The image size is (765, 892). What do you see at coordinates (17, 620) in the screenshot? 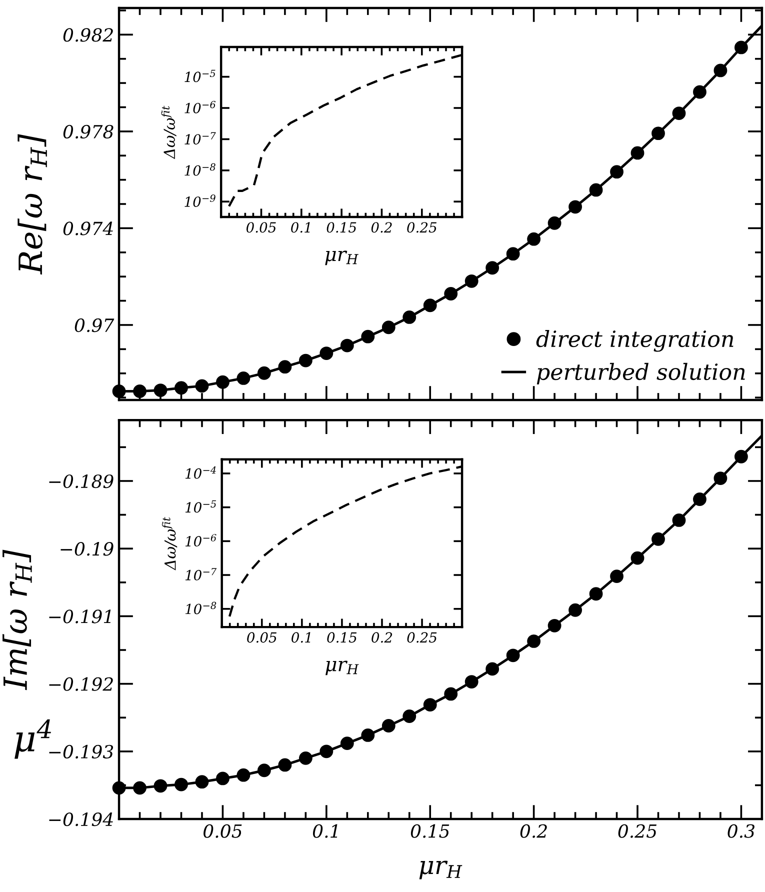
I see `y-axis-title: Im[ω r$_{H}$]` at bounding box center [17, 620].